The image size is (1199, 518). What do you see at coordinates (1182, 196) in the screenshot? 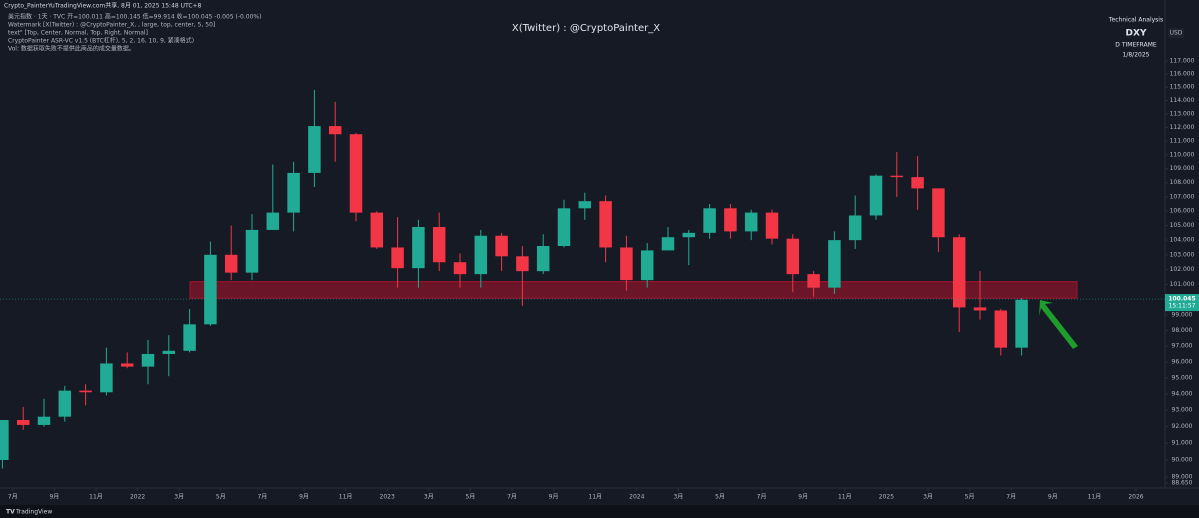
I see `y-tick-label: 107.000` at bounding box center [1182, 196].